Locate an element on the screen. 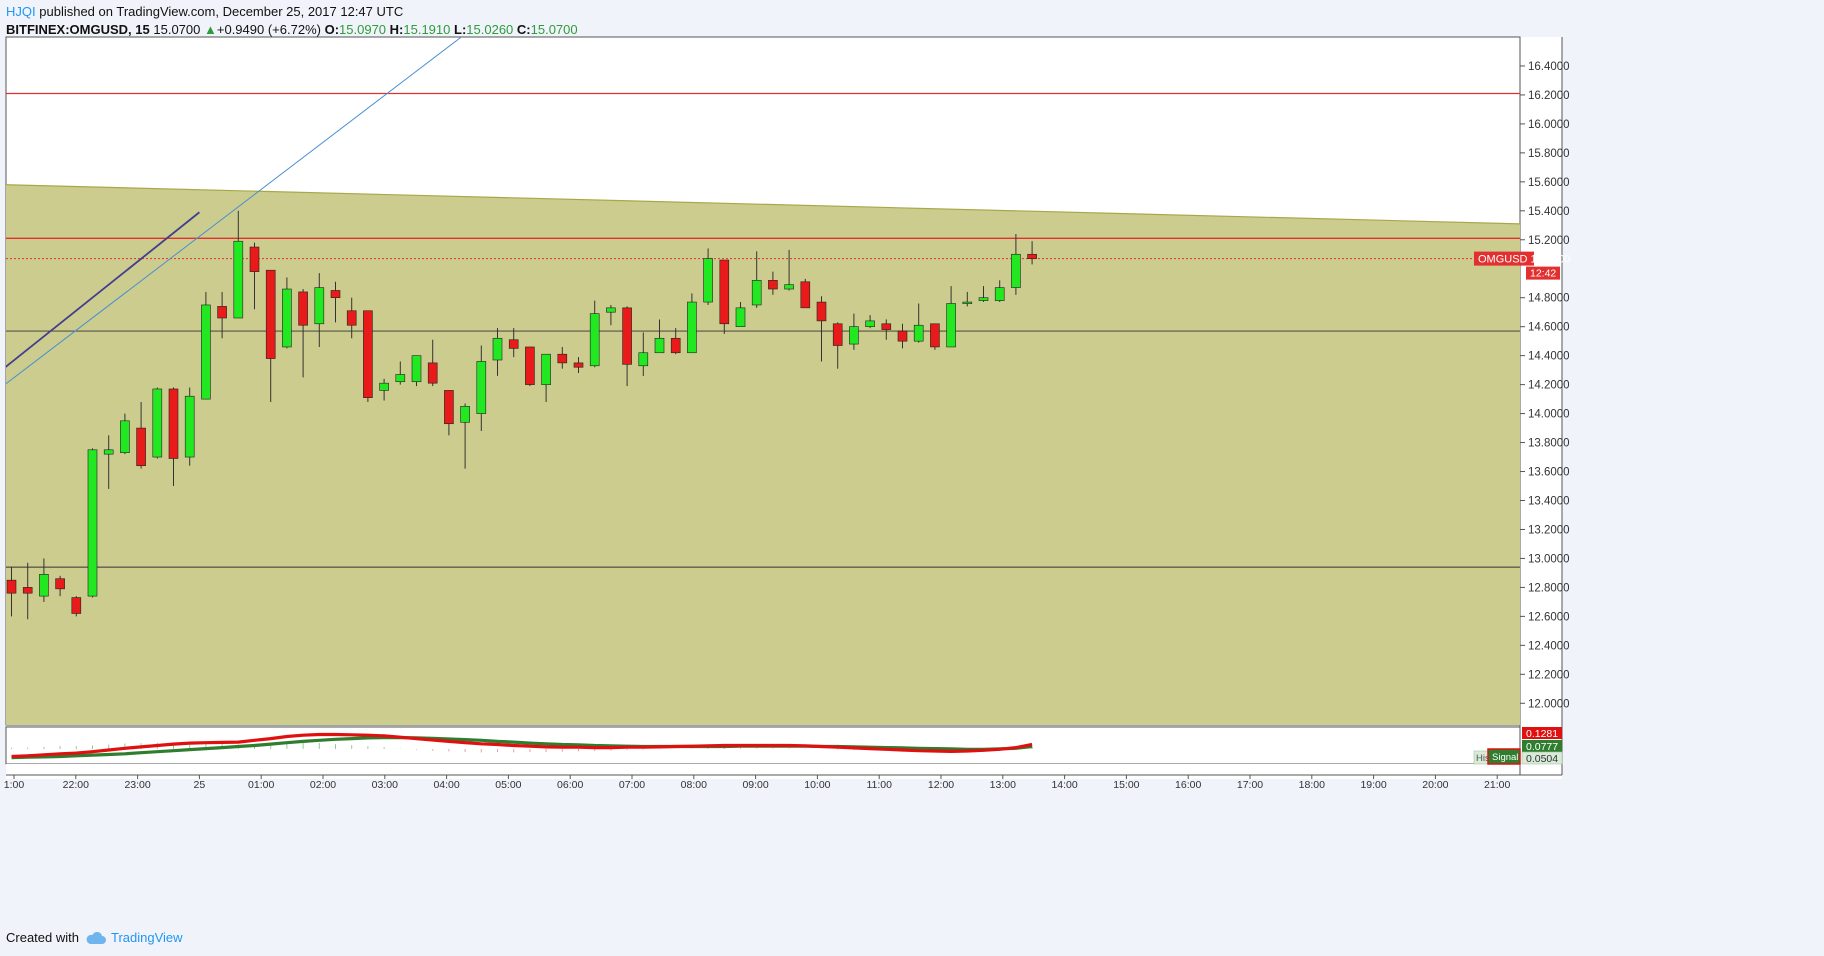  up-arrow-icon: ▲ is located at coordinates (210, 29).